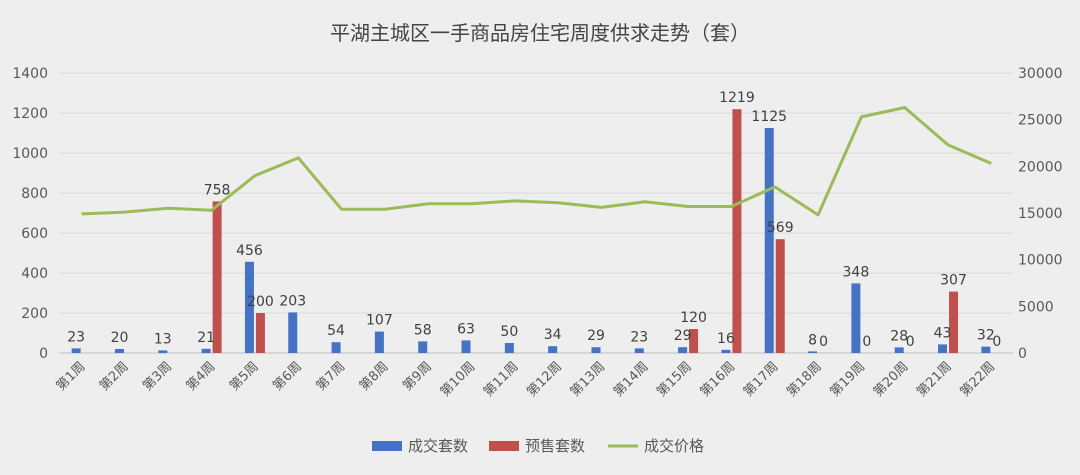 Image resolution: width=1080 pixels, height=475 pixels. I want to click on data-label-成交套数: 348, so click(856, 272).